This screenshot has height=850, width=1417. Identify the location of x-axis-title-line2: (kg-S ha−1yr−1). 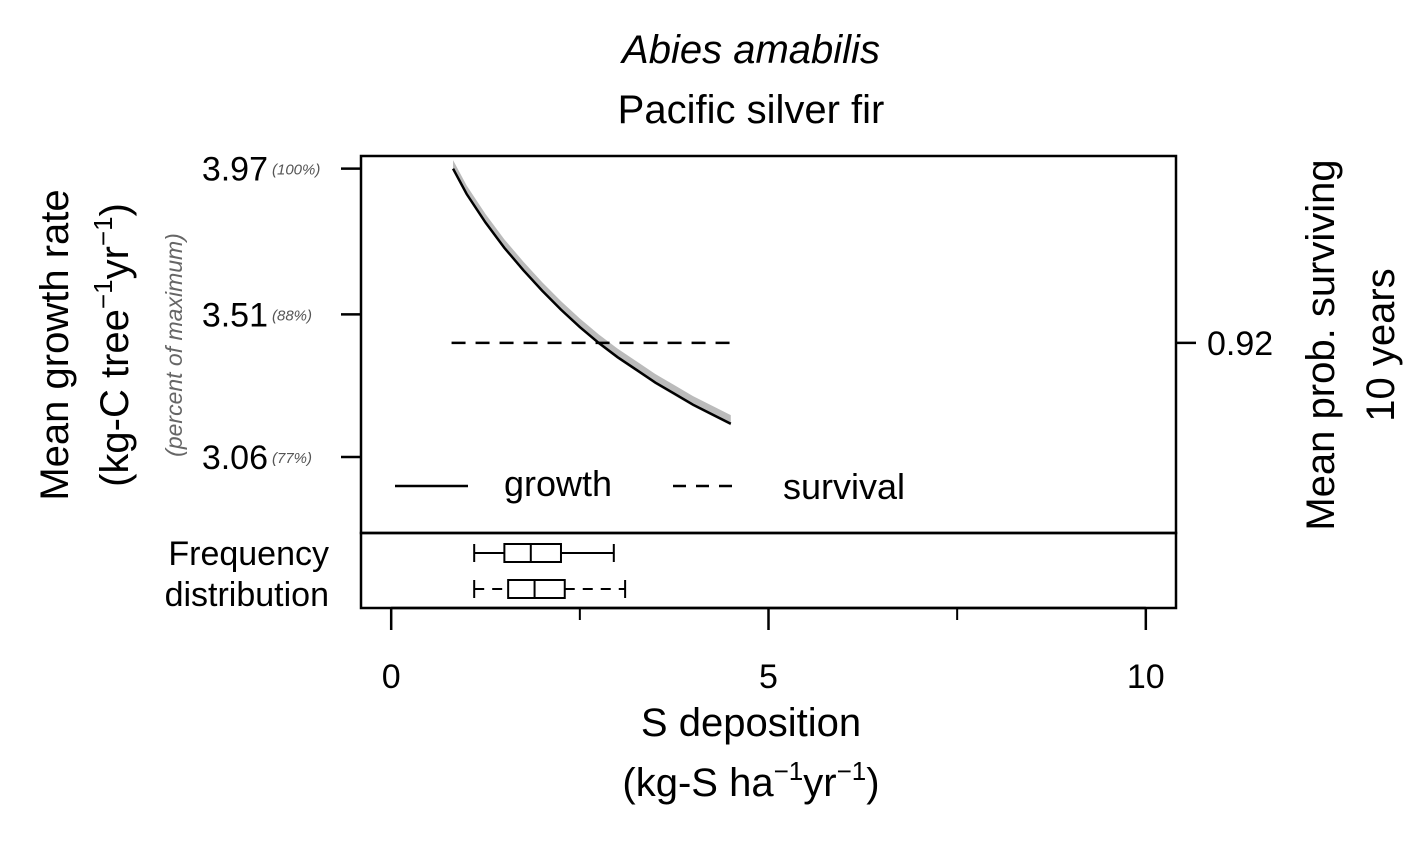
(750, 780).